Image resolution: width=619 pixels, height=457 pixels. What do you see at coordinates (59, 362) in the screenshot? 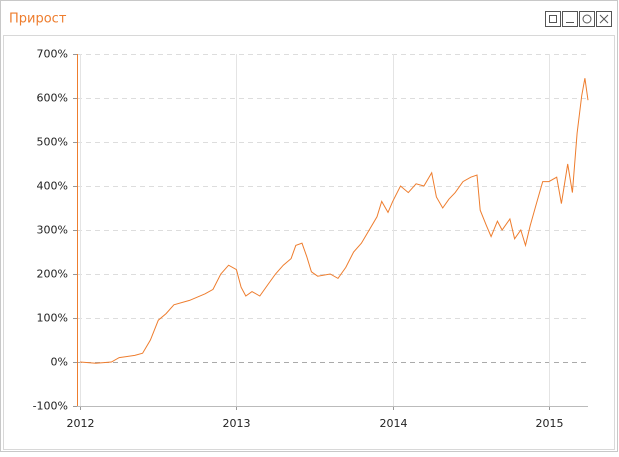
I see `y-tick-label: 0%` at bounding box center [59, 362].